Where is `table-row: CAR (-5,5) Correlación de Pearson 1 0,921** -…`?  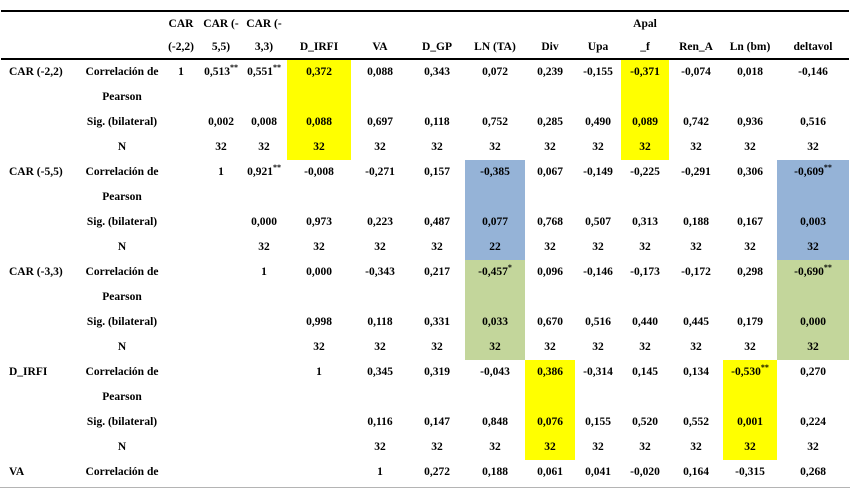
table-row: CAR (-5,5) Correlación de Pearson 1 0,921** -… is located at coordinates (425, 185).